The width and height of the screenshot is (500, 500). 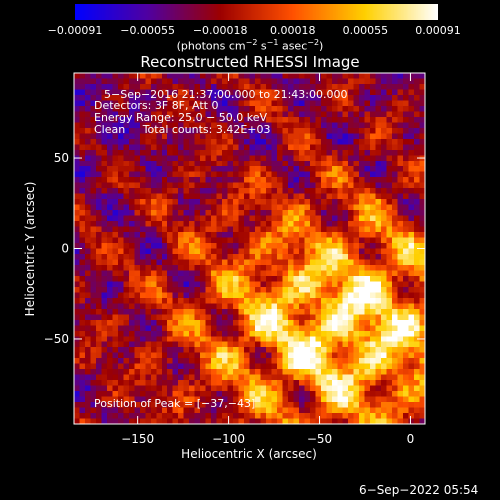 I want to click on x-tick-label: −150, so click(x=137, y=439).